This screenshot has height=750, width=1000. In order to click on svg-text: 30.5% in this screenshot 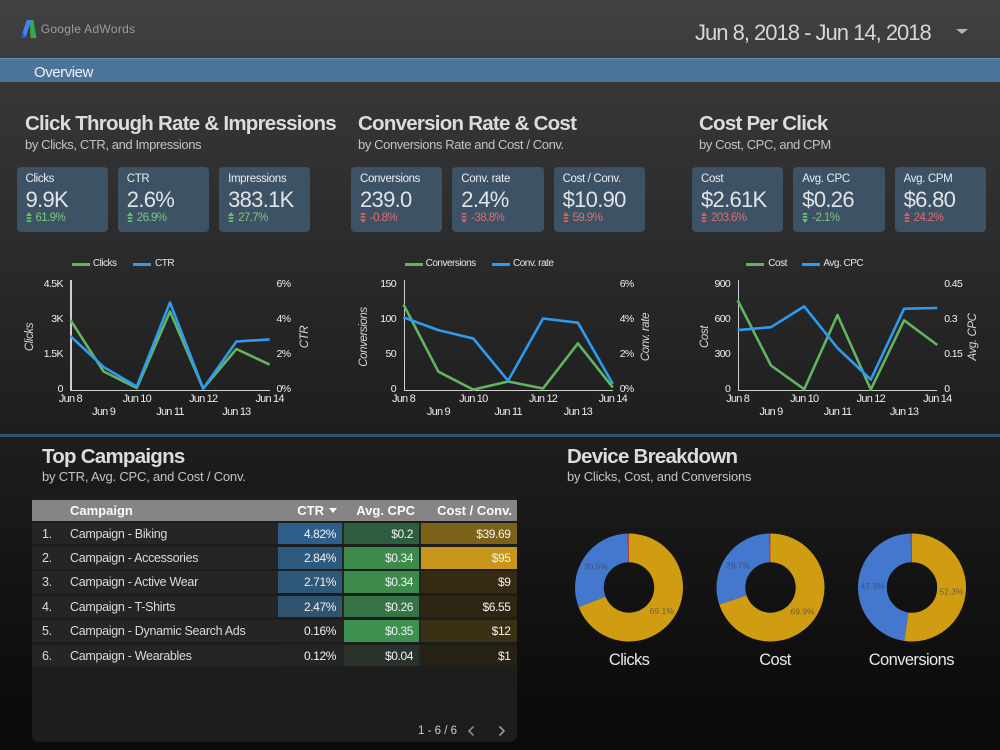, I will do `click(596, 567)`.